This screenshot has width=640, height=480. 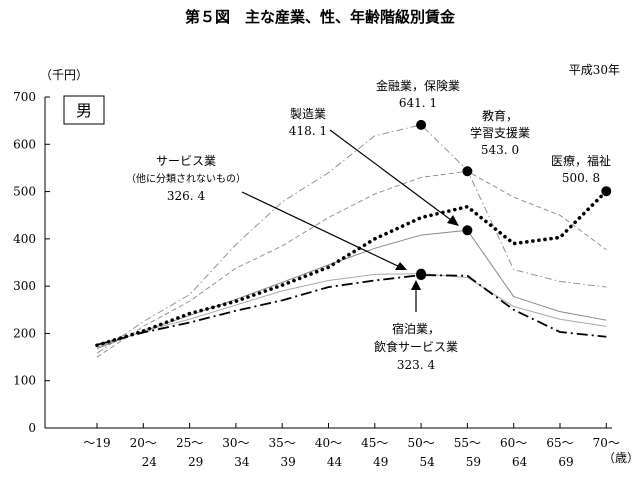 I want to click on gender-label: 男, so click(x=84, y=110).